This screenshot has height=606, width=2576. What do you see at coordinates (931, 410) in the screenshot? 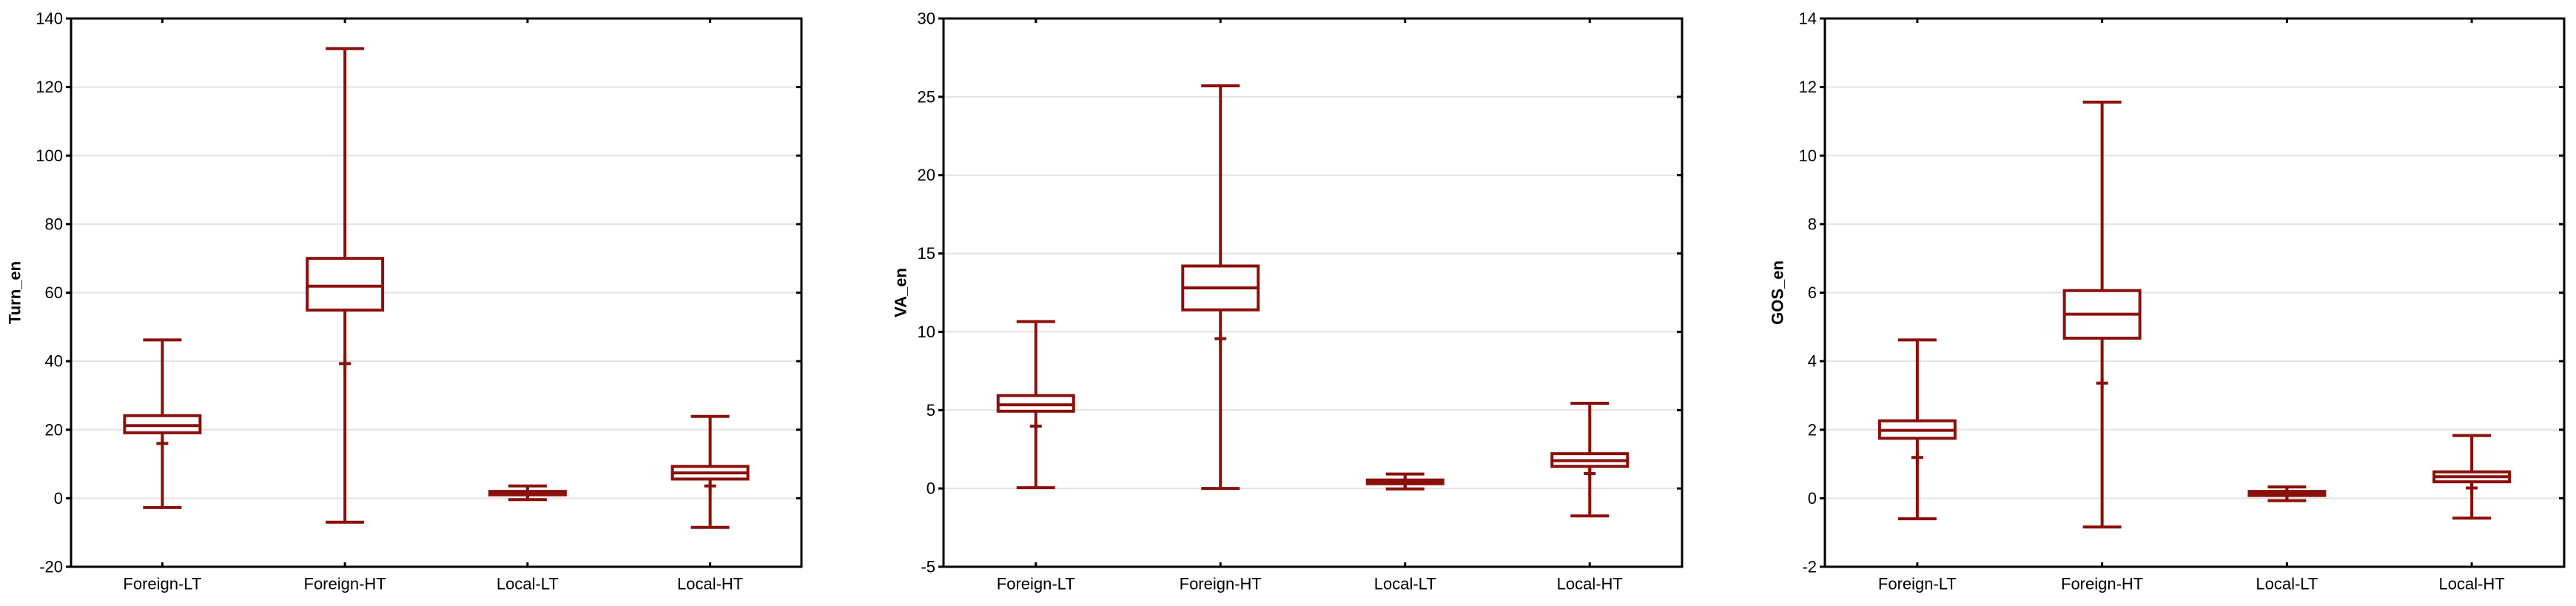
I see `y-tick-label: 5` at bounding box center [931, 410].